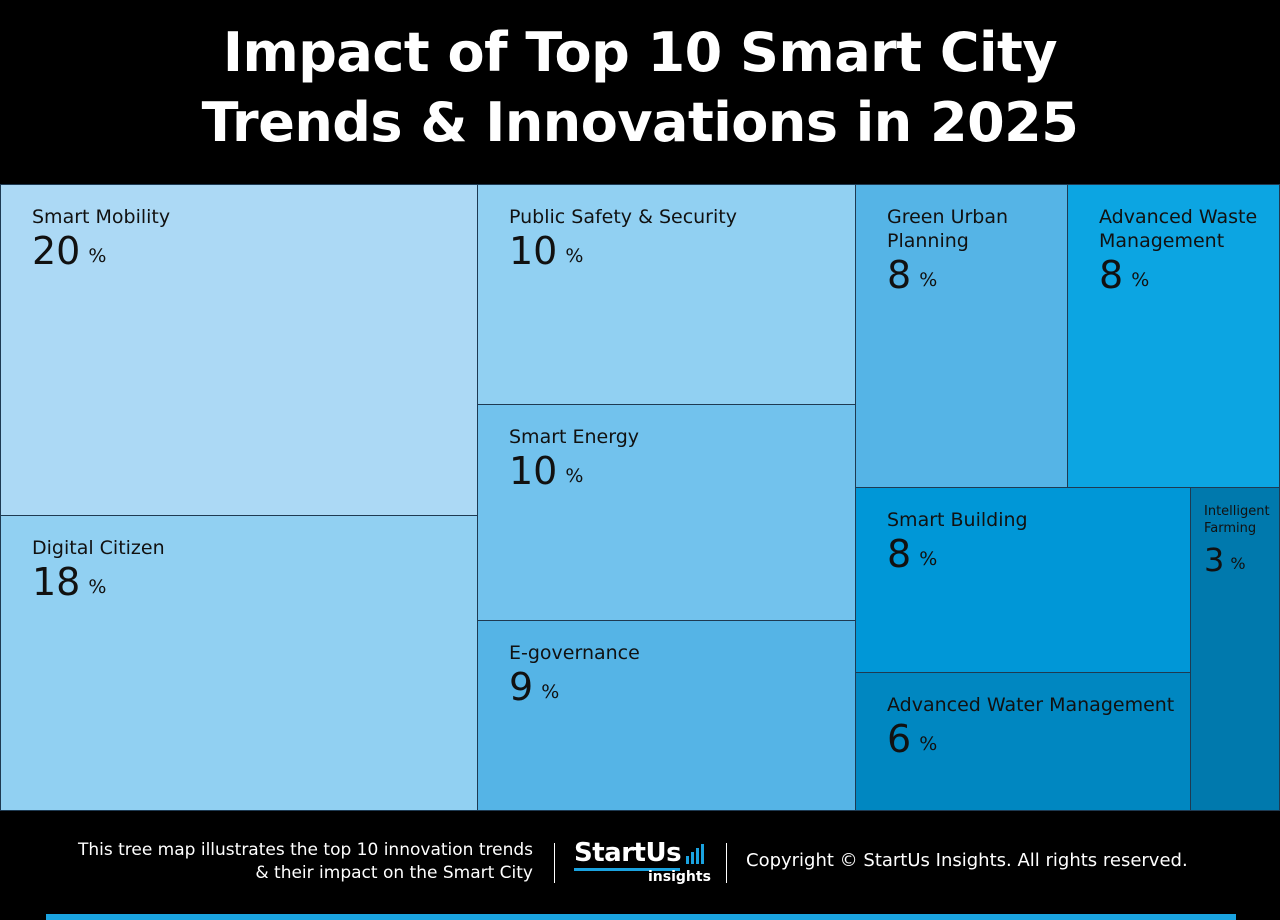 The image size is (1280, 920). What do you see at coordinates (1031, 705) in the screenshot?
I see `tile-label: Advanced Water Management` at bounding box center [1031, 705].